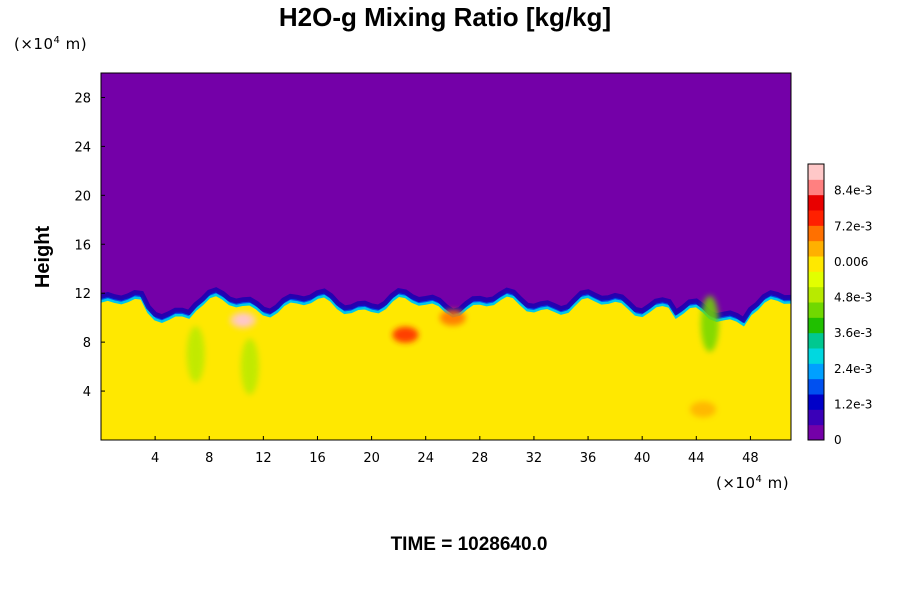 This screenshot has height=600, width=900. What do you see at coordinates (480, 458) in the screenshot?
I see `x-tick-label: 28` at bounding box center [480, 458].